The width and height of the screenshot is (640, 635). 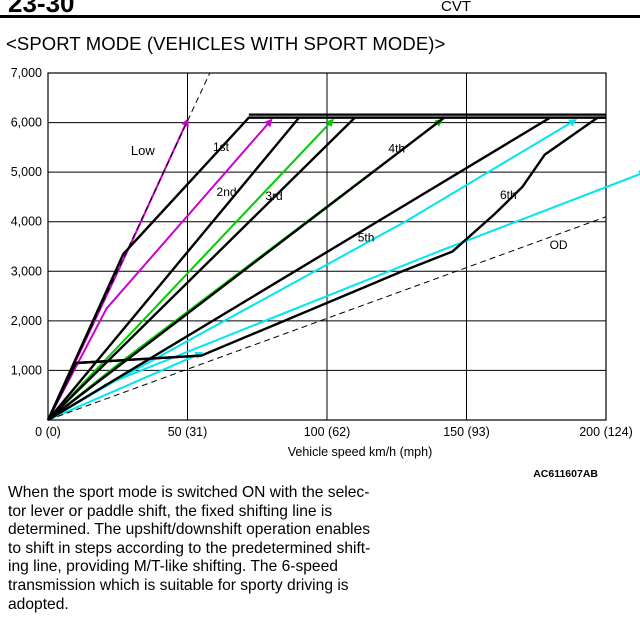 What do you see at coordinates (508, 195) in the screenshot?
I see `gear-label: 6th` at bounding box center [508, 195].